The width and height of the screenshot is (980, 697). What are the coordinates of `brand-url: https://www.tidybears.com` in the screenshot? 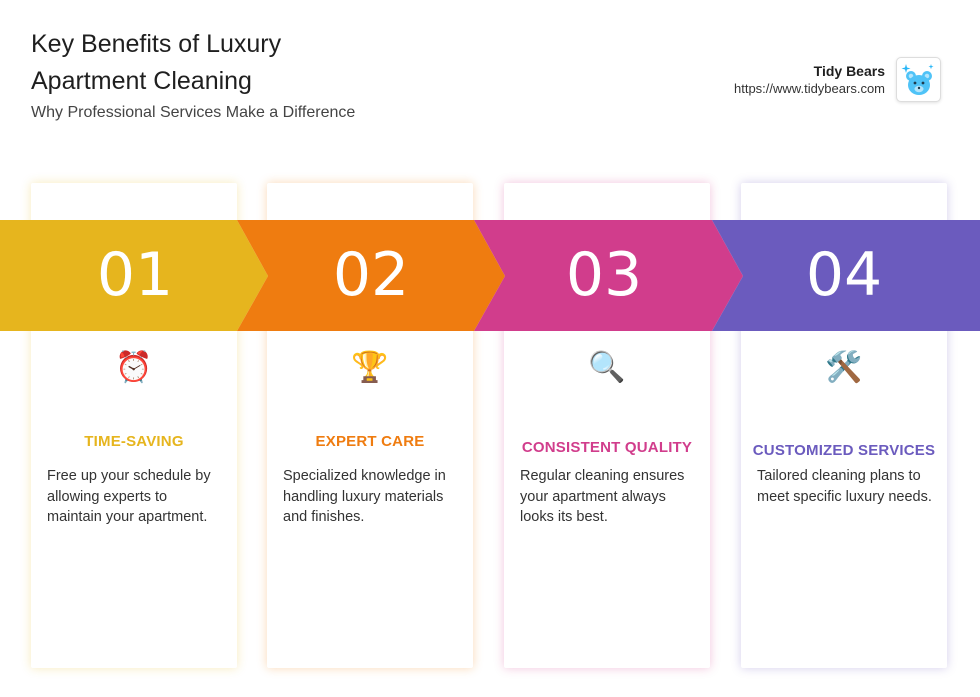 It's located at (809, 88).